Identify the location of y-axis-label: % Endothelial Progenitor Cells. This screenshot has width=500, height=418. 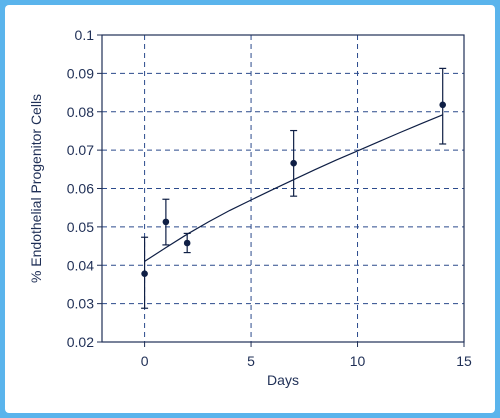
(36, 188).